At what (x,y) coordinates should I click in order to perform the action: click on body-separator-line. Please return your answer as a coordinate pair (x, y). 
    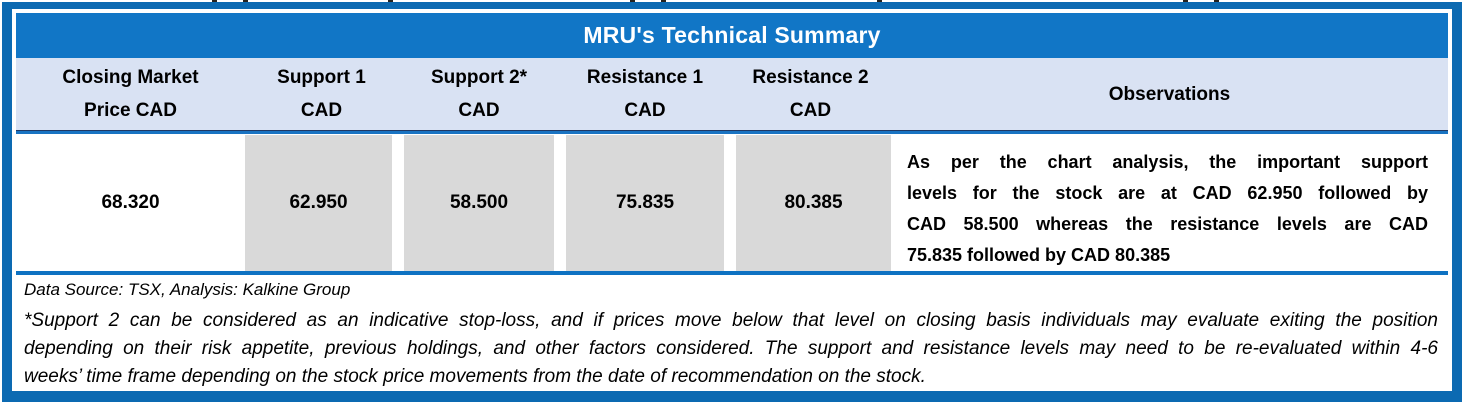
    Looking at the image, I should click on (732, 273).